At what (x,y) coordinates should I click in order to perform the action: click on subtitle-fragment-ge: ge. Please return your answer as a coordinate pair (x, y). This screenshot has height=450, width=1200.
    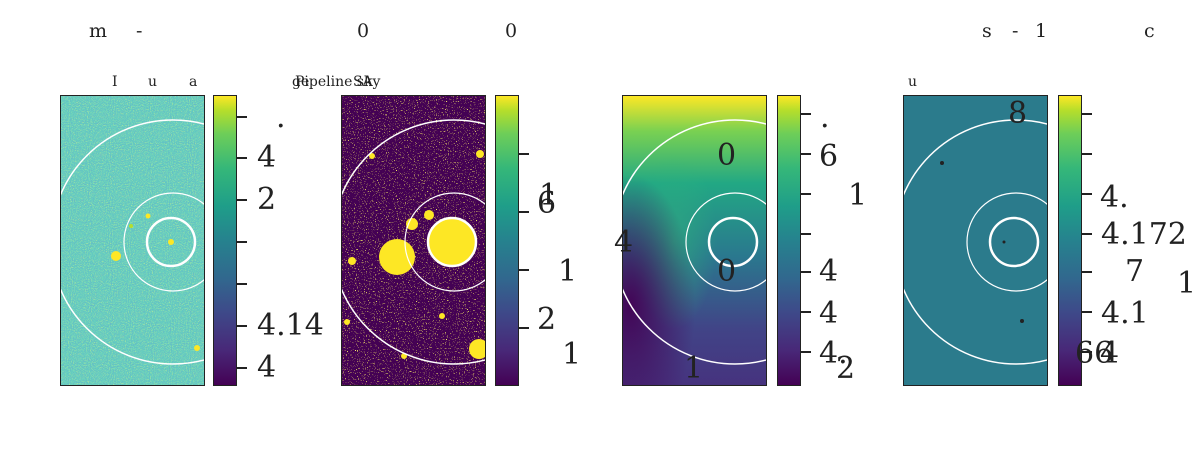
    Looking at the image, I should click on (301, 82).